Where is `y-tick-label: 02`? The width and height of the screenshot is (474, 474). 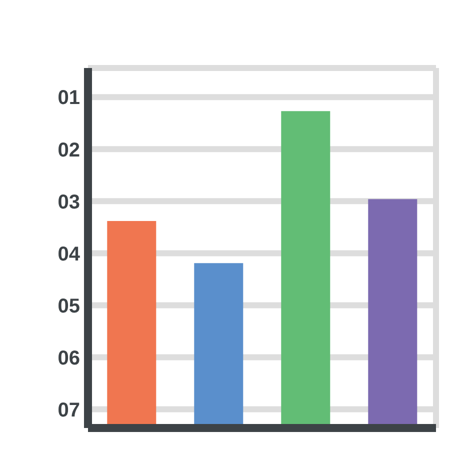 y-tick-label: 02 is located at coordinates (69, 150).